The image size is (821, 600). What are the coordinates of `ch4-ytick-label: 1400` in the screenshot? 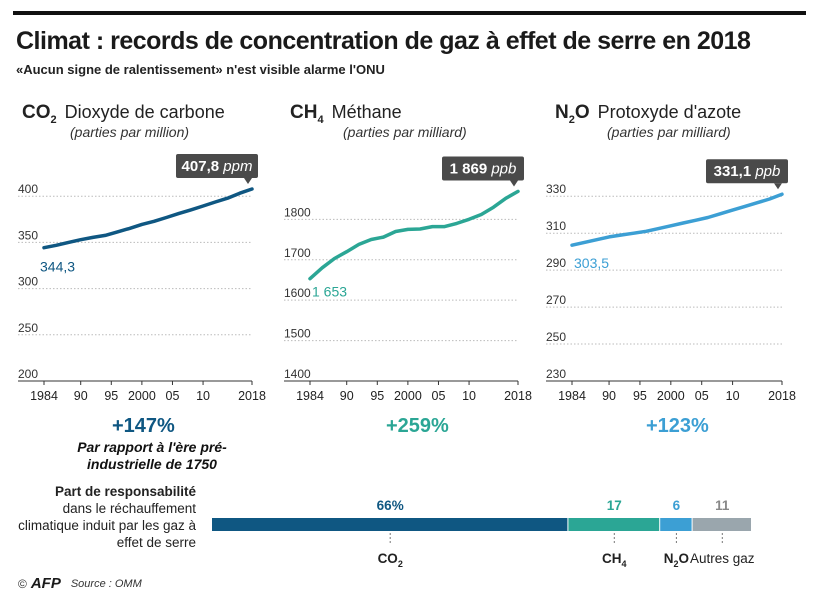 It's located at (297, 374).